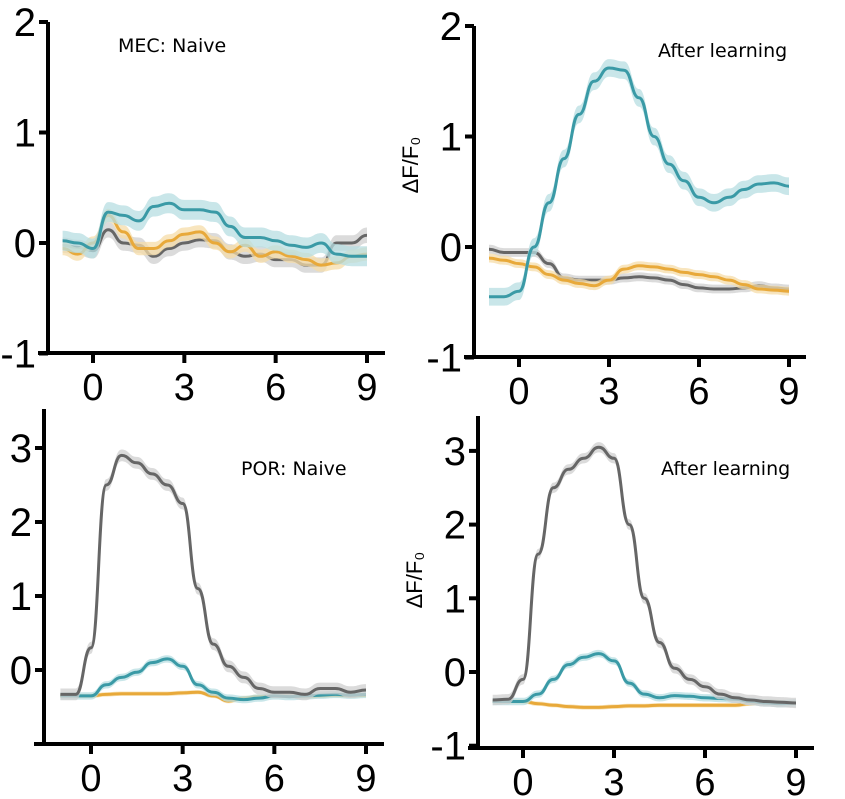  What do you see at coordinates (172, 46) in the screenshot?
I see `panel-title: MEC: Naive` at bounding box center [172, 46].